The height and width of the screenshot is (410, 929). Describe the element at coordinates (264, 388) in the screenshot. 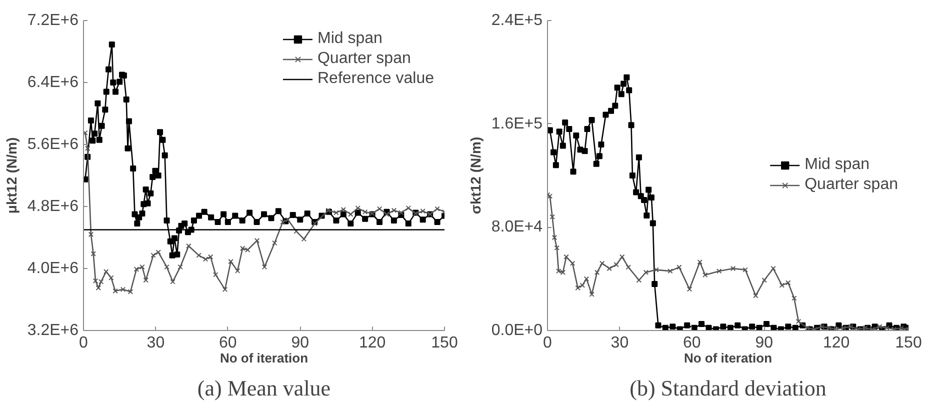

I see `text: (a) Mean value` at that location.